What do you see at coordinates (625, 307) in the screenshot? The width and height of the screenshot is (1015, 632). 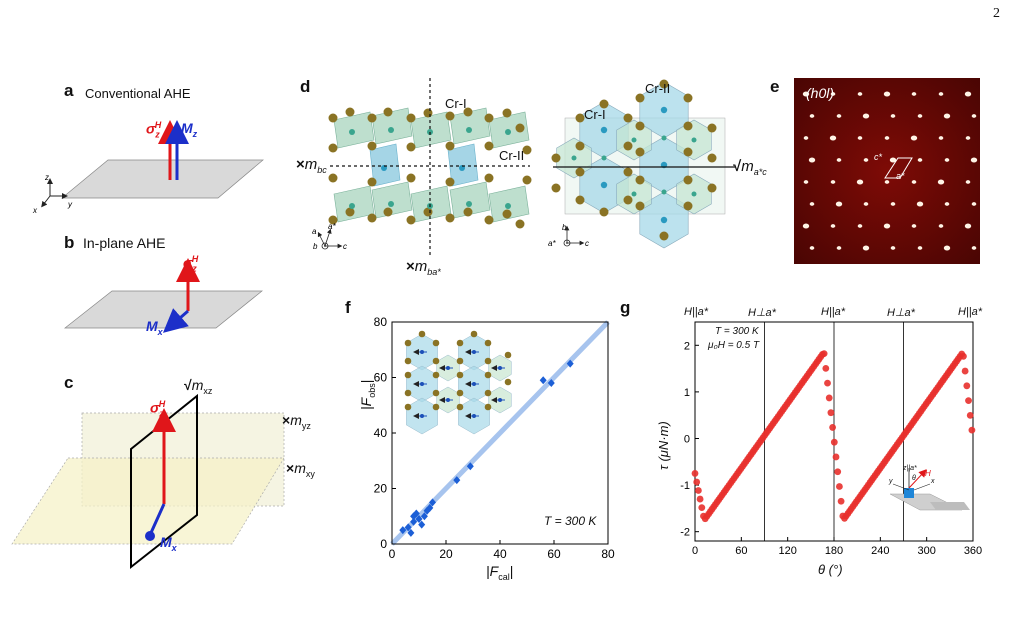 I see `panel-g-letter: g` at bounding box center [625, 307].